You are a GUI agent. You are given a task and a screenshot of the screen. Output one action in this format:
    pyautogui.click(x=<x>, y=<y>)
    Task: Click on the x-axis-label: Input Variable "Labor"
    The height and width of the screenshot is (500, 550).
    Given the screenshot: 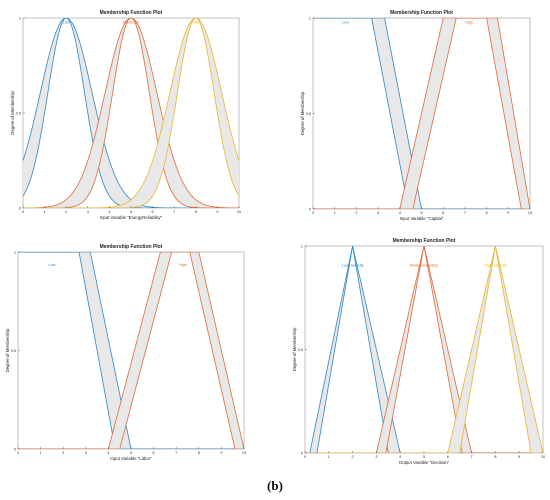 What is the action you would take?
    pyautogui.click(x=131, y=458)
    